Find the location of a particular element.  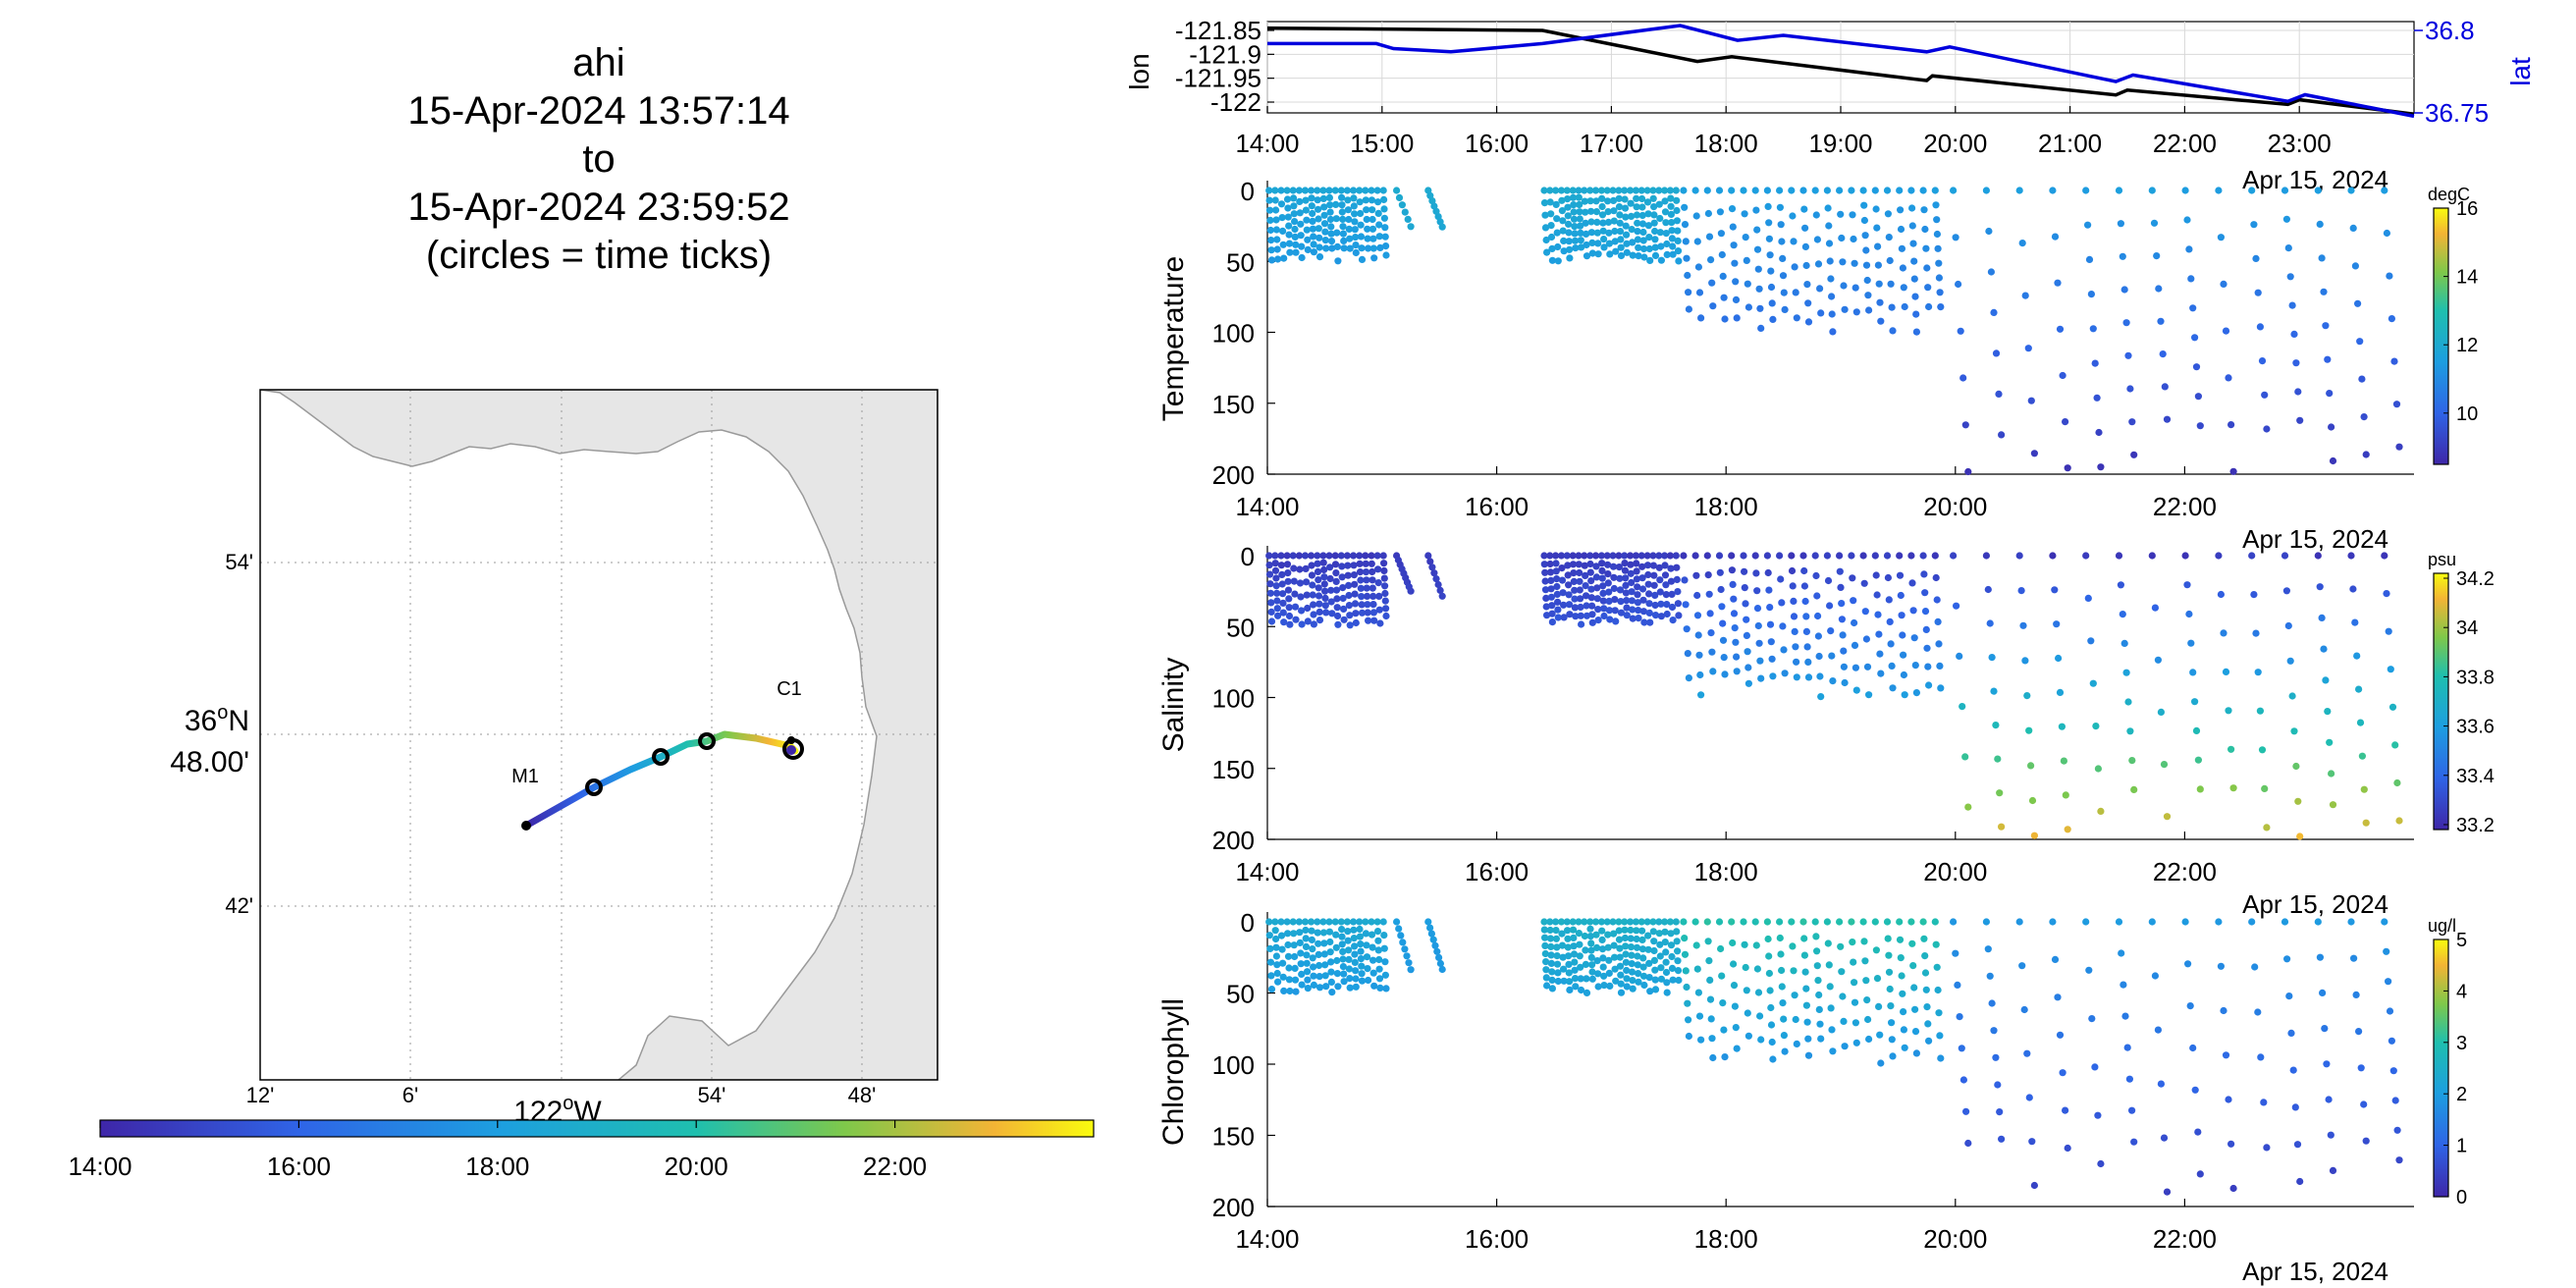

x-tick-label: 14:00 is located at coordinates (1267, 506).